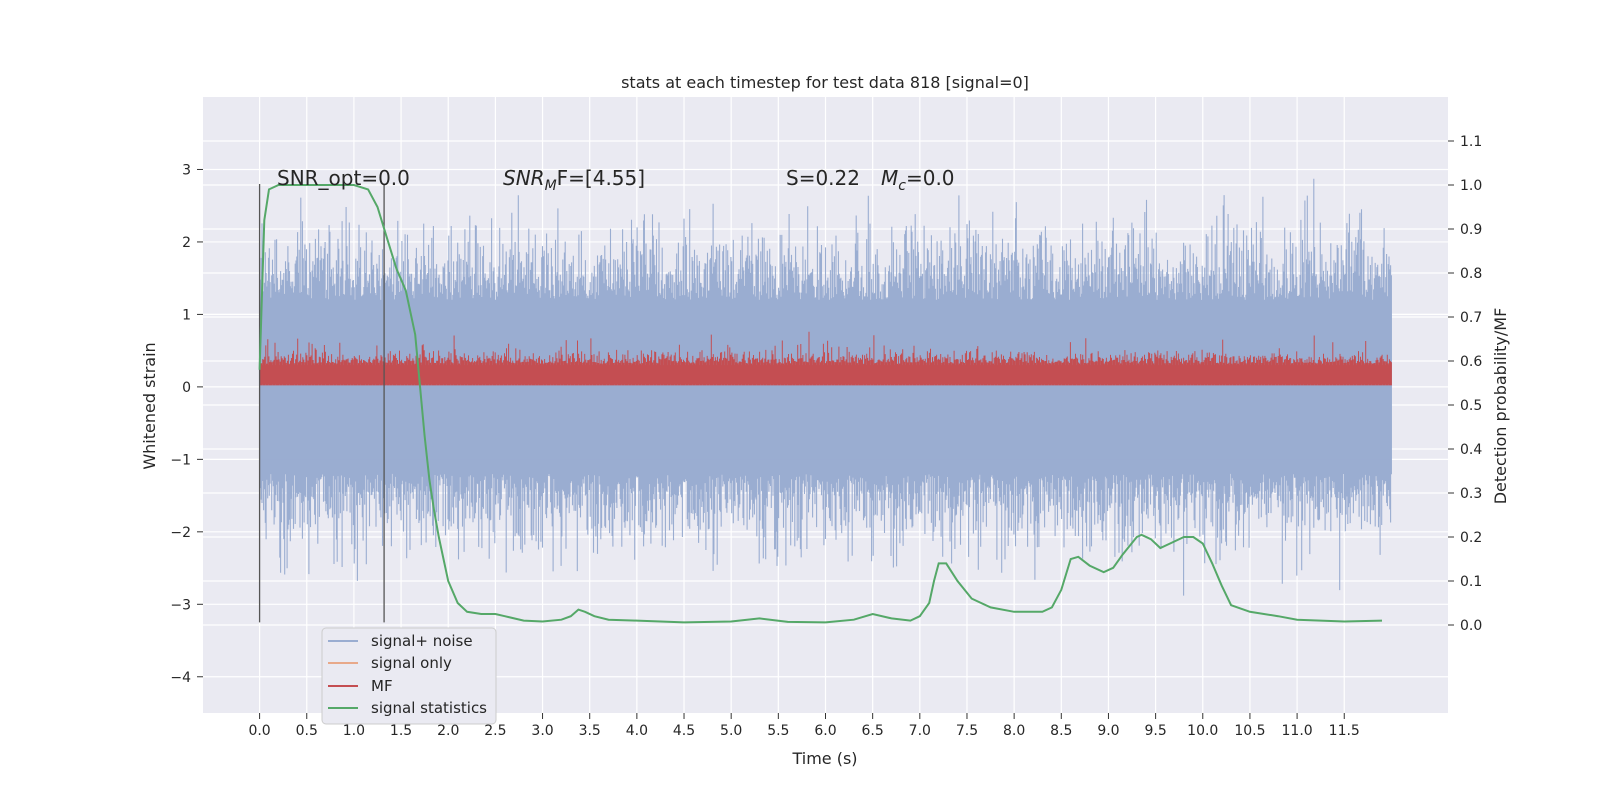 The width and height of the screenshot is (1600, 800). I want to click on annotation-mc: Mc=0.0, so click(918, 180).